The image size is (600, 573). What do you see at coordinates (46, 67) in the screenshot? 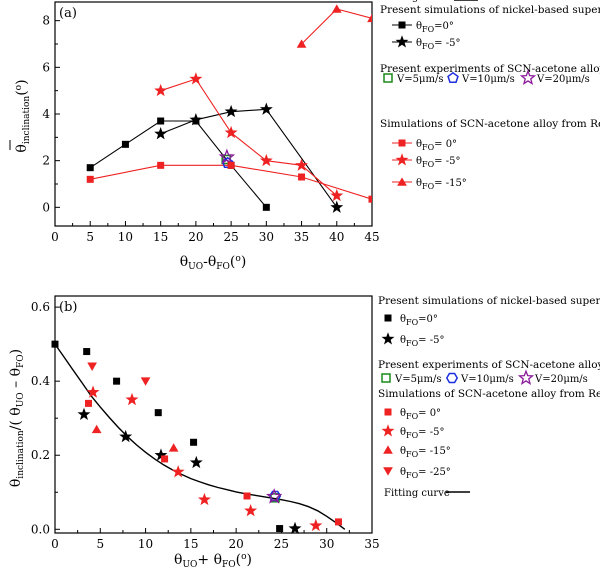
I see `y-tick-label: 6` at bounding box center [46, 67].